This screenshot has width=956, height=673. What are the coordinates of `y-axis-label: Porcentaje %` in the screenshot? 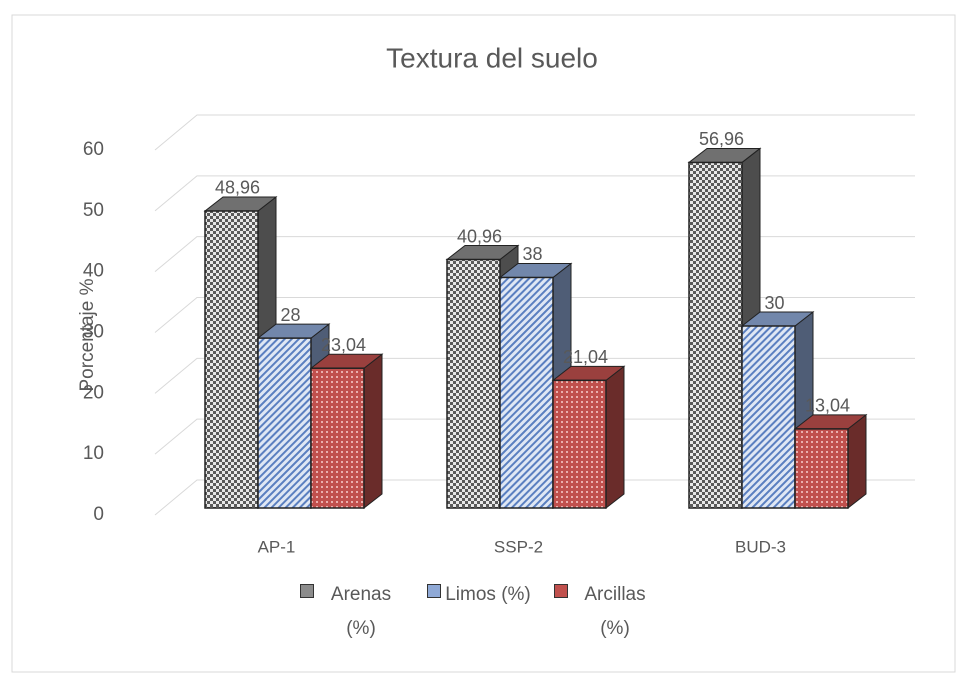 It's located at (87, 334).